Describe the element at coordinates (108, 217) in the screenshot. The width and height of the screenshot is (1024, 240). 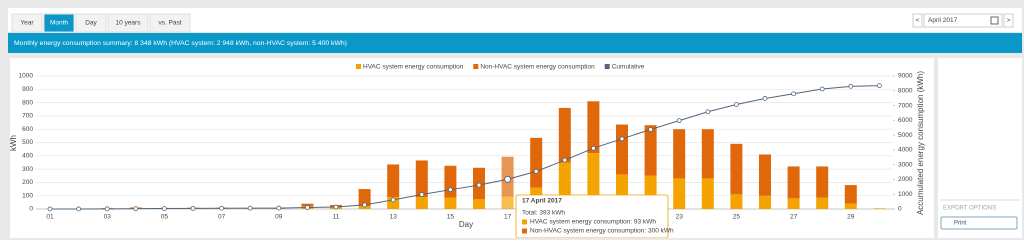
I see `x-tick-label: 03` at that location.